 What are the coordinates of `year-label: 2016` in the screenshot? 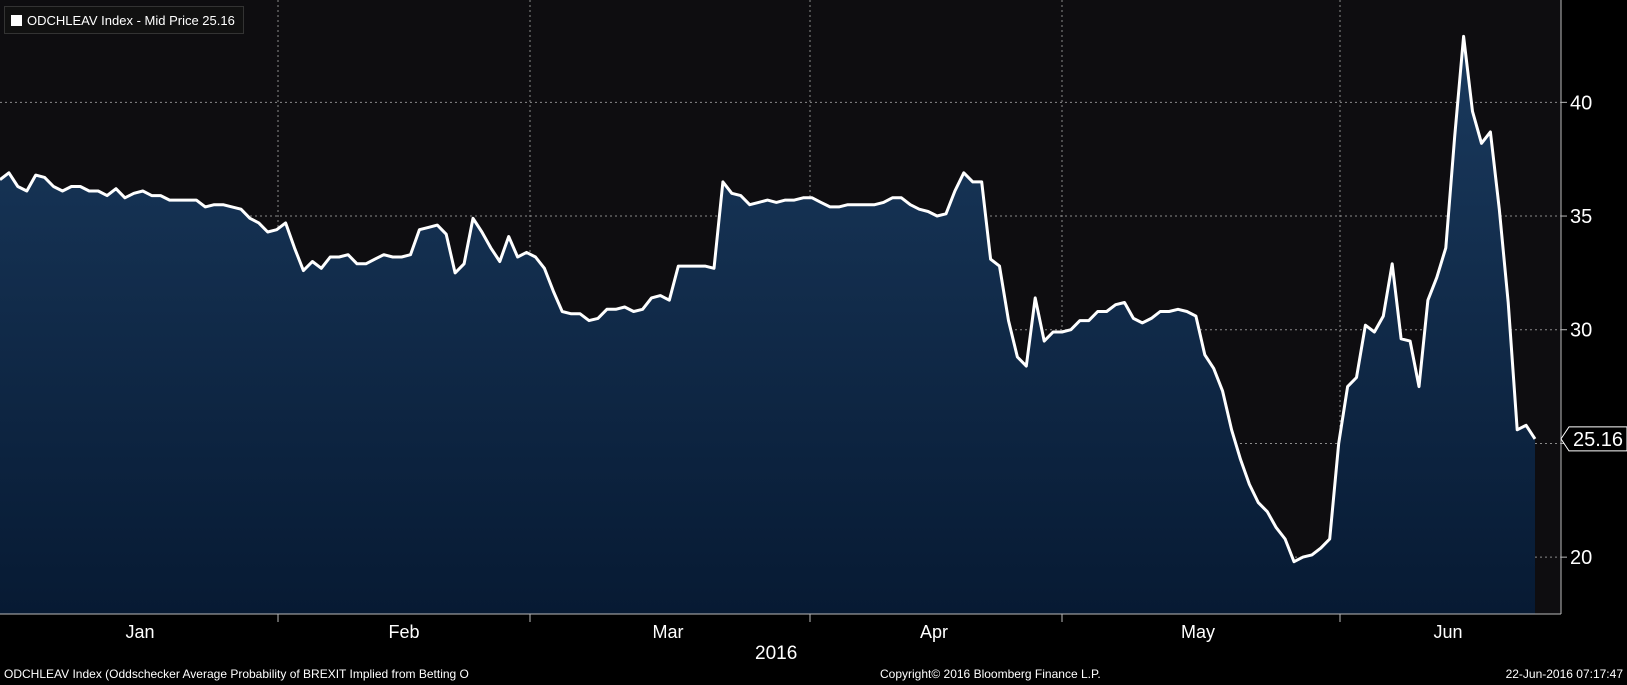 It's located at (776, 653).